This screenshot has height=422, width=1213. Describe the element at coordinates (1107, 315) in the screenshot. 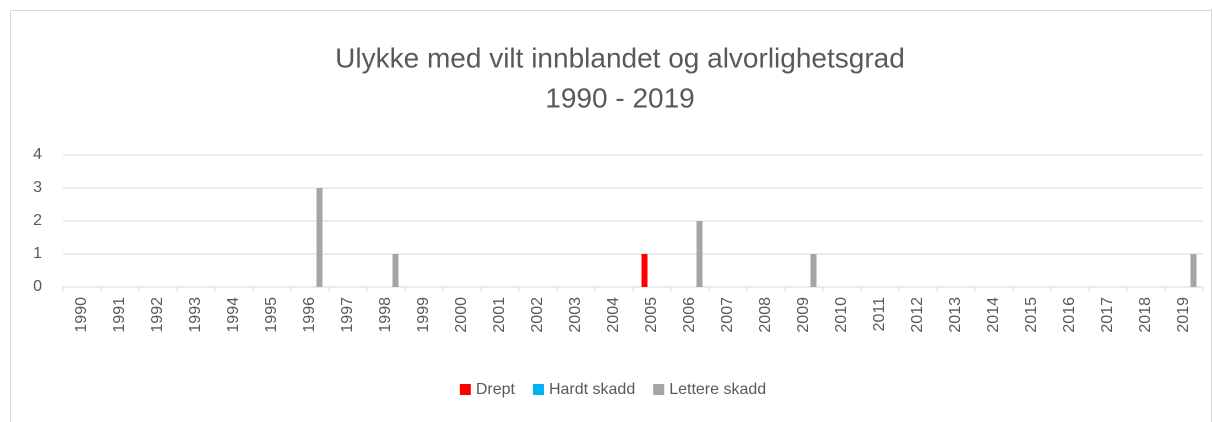

I see `x-tick-label: 2017` at that location.